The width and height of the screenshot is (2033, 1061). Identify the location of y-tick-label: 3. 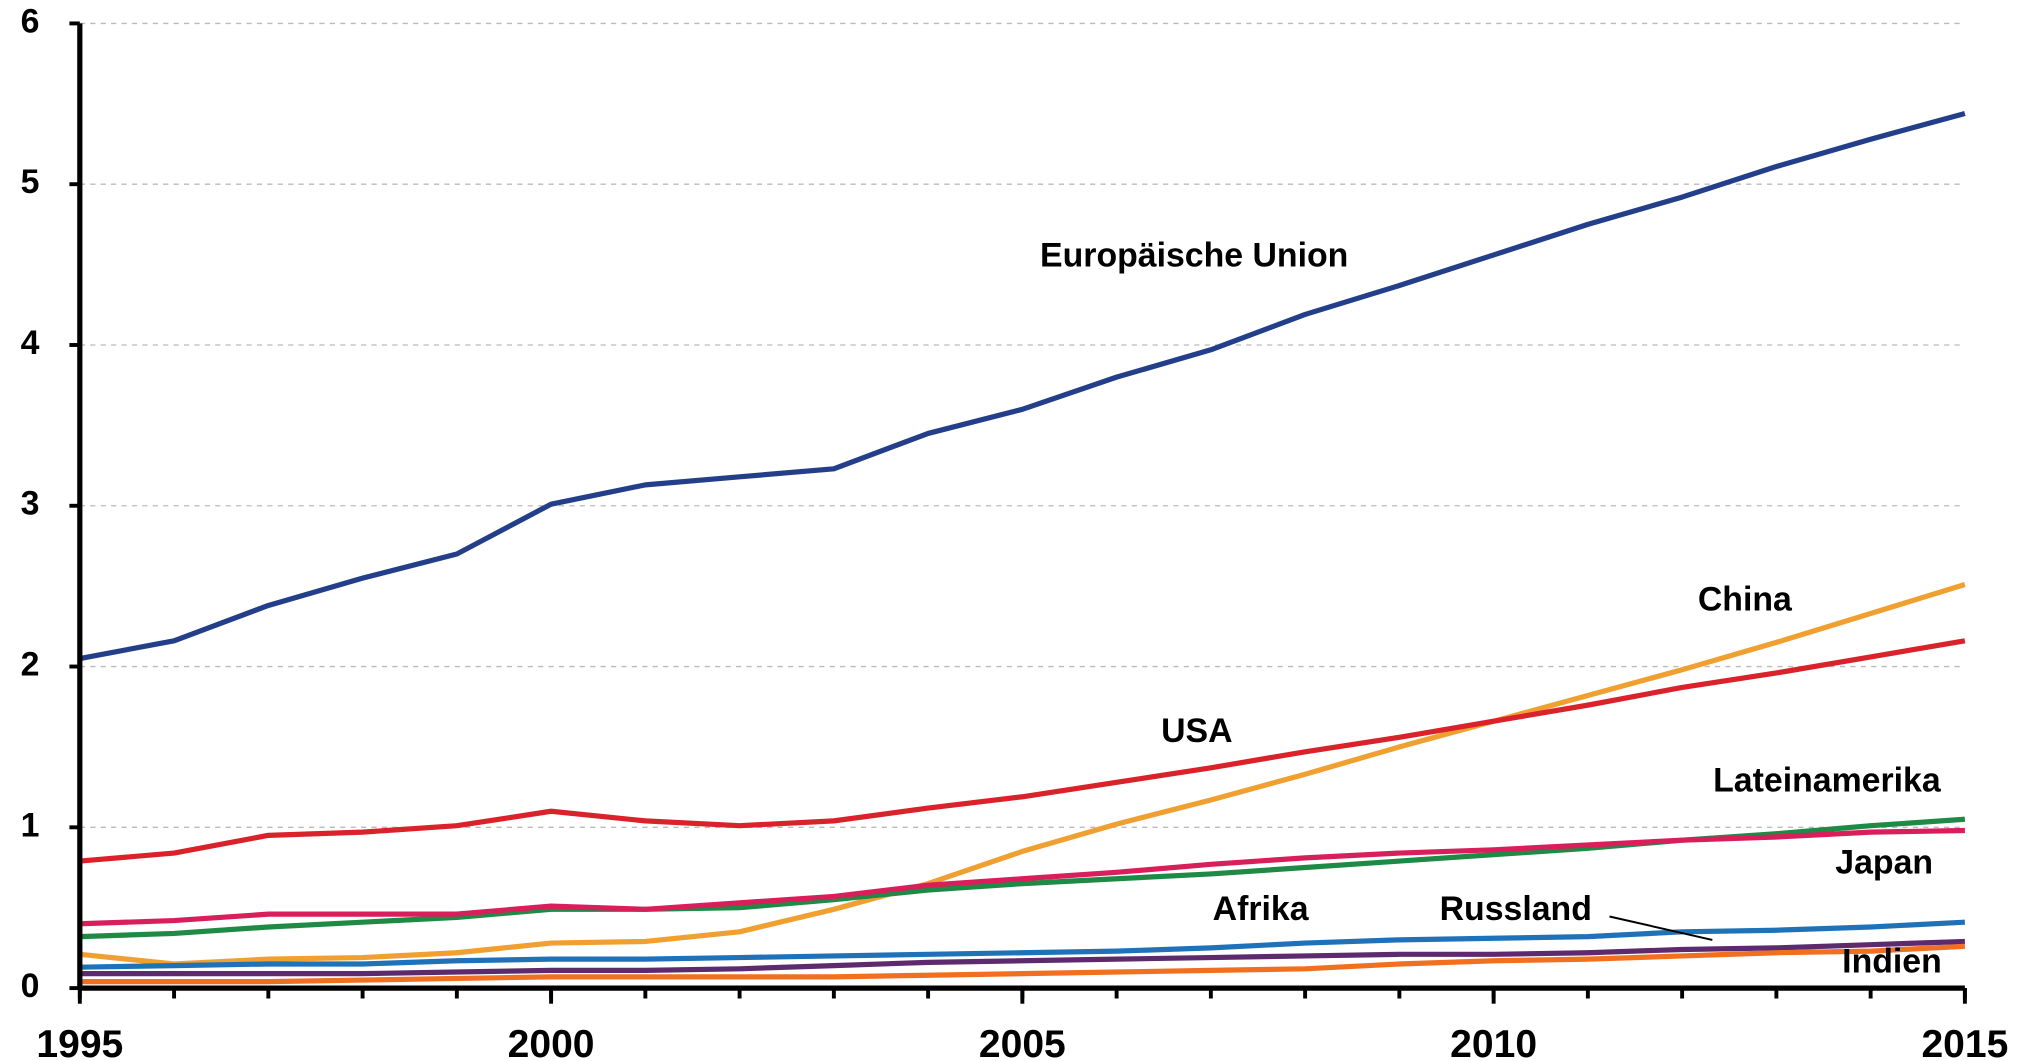
(30, 504).